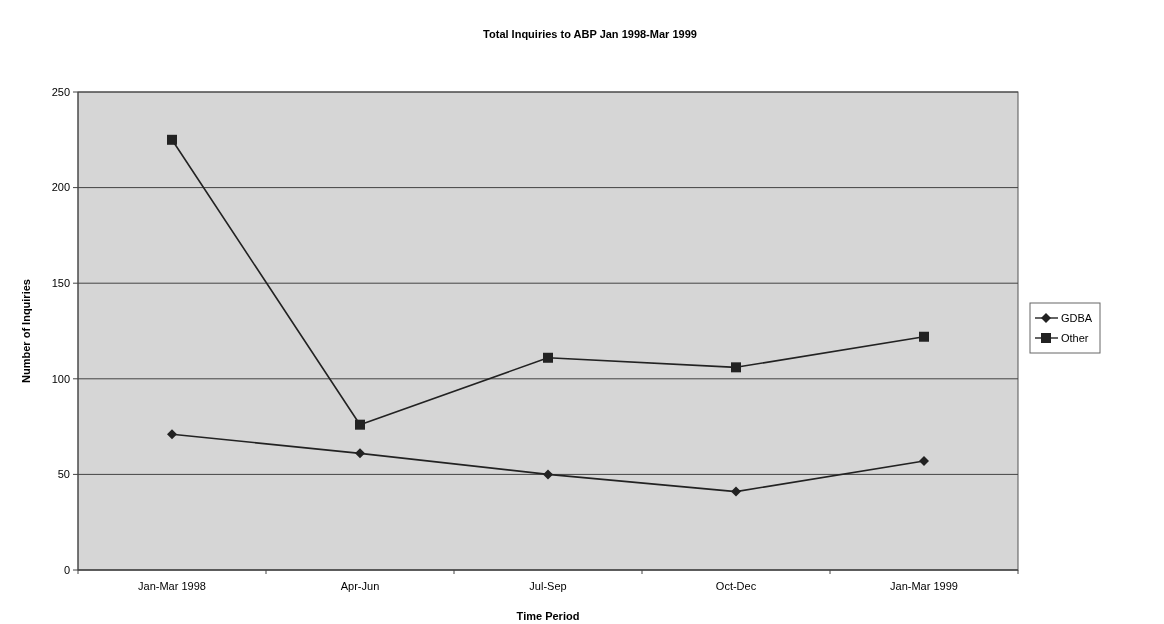 This screenshot has width=1164, height=624. What do you see at coordinates (590, 34) in the screenshot?
I see `chart-title: Total Inquiries to ABP Jan 1998-Mar 1999` at bounding box center [590, 34].